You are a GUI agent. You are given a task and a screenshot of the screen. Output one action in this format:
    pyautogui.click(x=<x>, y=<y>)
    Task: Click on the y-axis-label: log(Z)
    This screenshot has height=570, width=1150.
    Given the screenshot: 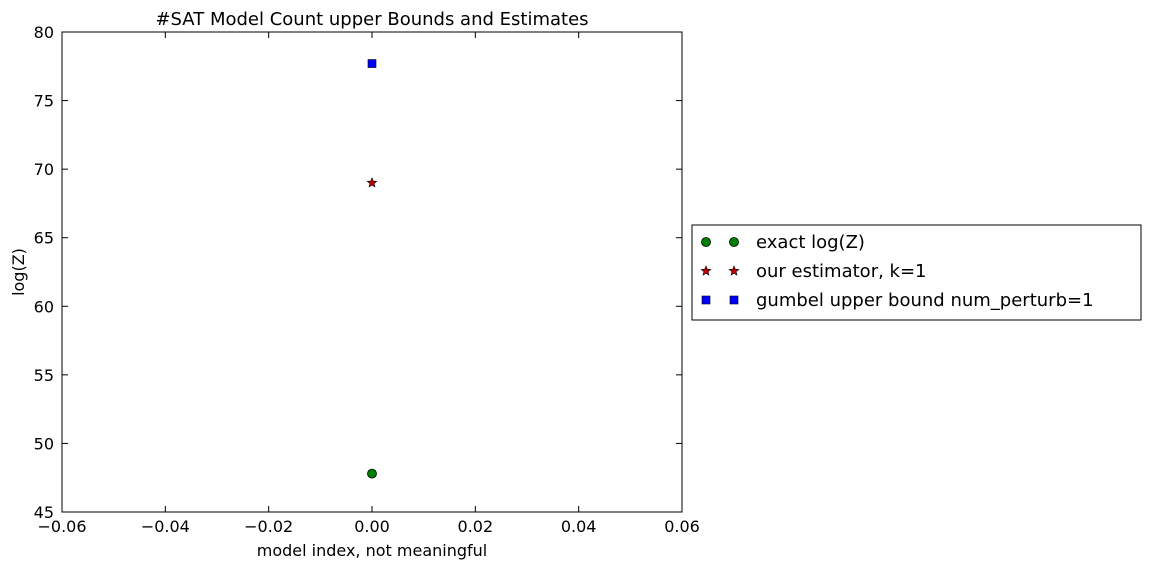 What is the action you would take?
    pyautogui.click(x=18, y=272)
    